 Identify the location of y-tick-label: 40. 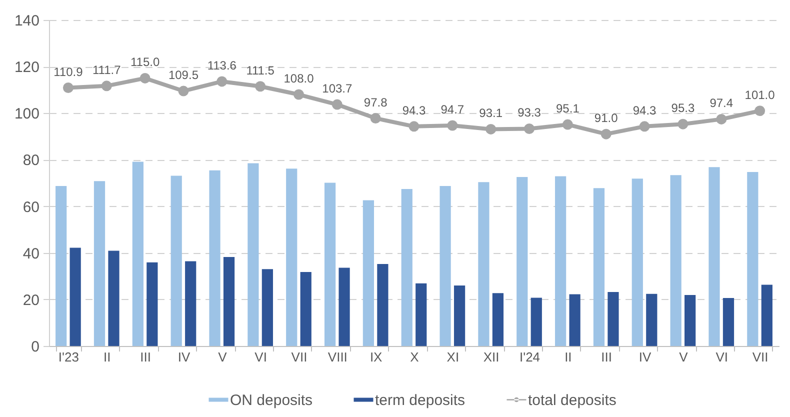
(31, 253).